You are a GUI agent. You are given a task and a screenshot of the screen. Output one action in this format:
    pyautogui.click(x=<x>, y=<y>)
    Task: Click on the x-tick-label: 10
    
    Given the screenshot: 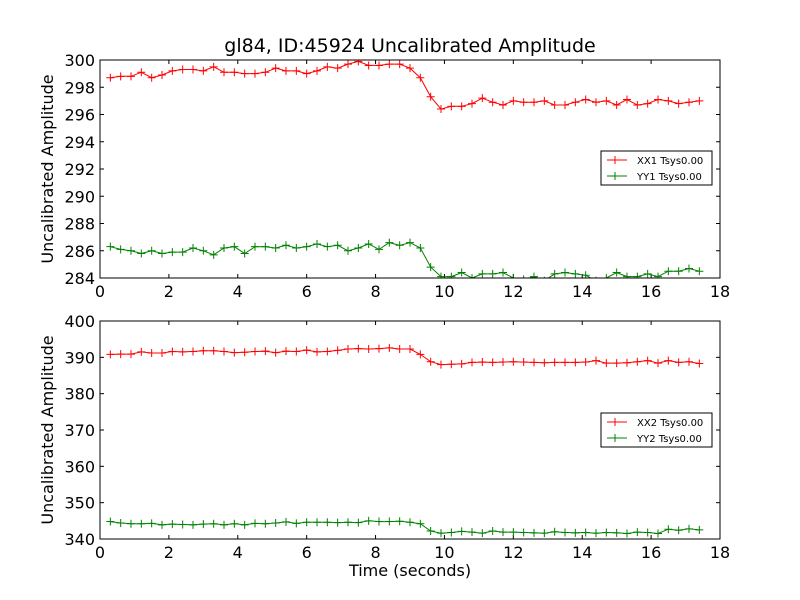 What is the action you would take?
    pyautogui.click(x=444, y=552)
    